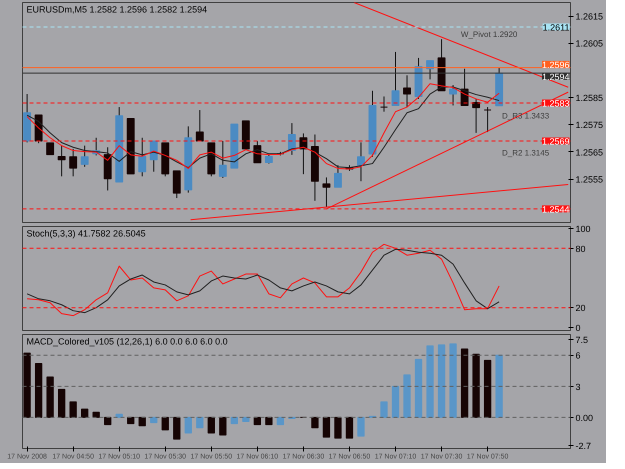 The width and height of the screenshot is (625, 469). Describe the element at coordinates (582, 340) in the screenshot. I see `y-tick-label: 7.5` at that location.